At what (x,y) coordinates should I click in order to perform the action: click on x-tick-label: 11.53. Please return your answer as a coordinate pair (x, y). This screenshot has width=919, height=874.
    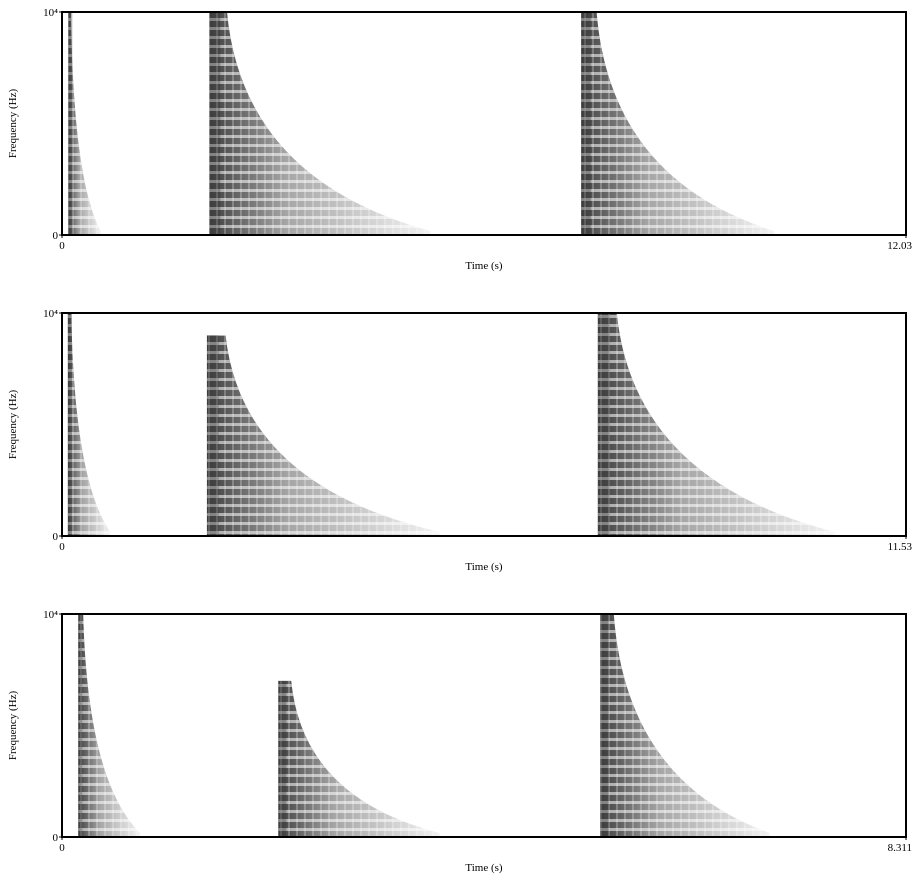
    Looking at the image, I should click on (900, 547).